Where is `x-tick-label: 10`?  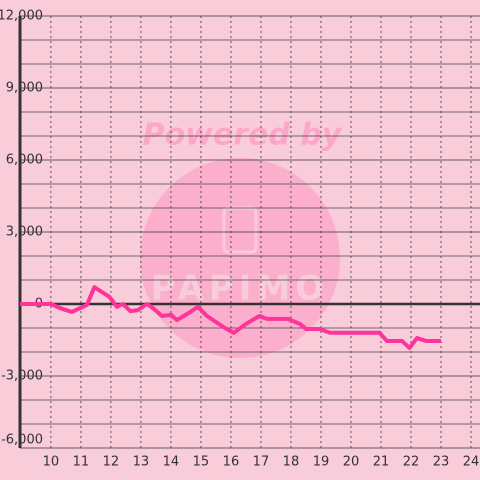
x-tick-label: 10 is located at coordinates (51, 462).